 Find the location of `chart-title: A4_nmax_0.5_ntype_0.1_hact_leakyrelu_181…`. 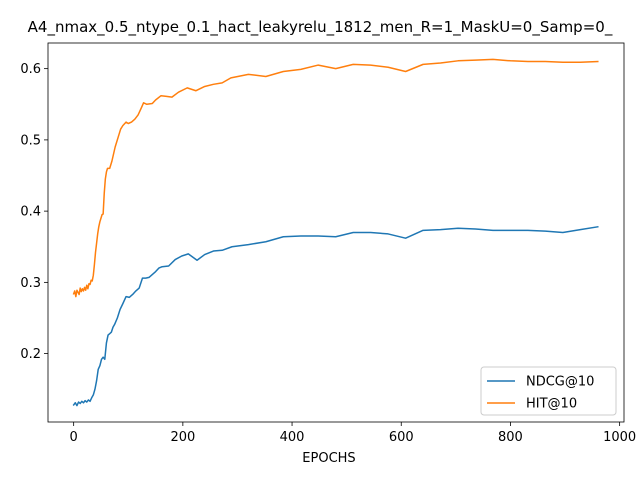

chart-title: A4_nmax_0.5_ntype_0.1_hact_leakyrelu_181… is located at coordinates (320, 27).